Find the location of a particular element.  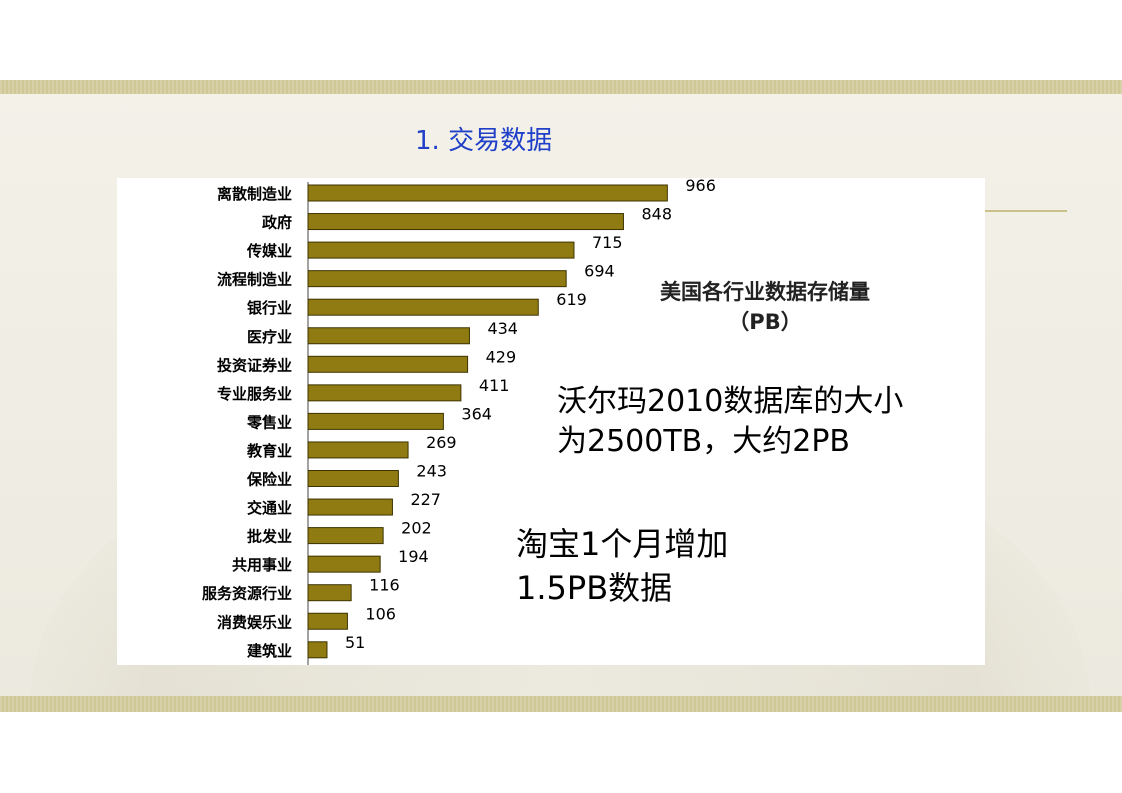

category-label: 共用事业 is located at coordinates (262, 565).